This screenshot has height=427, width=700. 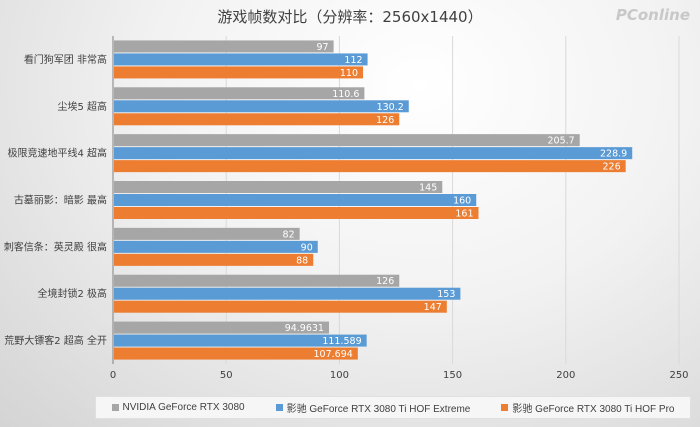 I want to click on data-label: 228.9, so click(x=613, y=154).